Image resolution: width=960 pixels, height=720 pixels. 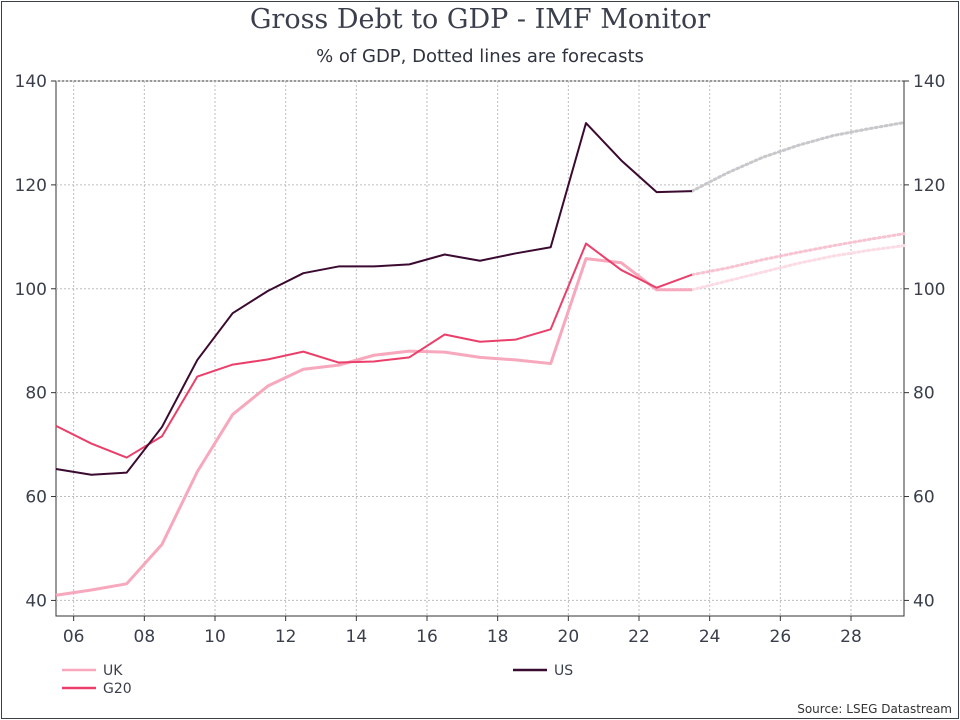 What do you see at coordinates (851, 637) in the screenshot?
I see `x-tick-label: 28` at bounding box center [851, 637].